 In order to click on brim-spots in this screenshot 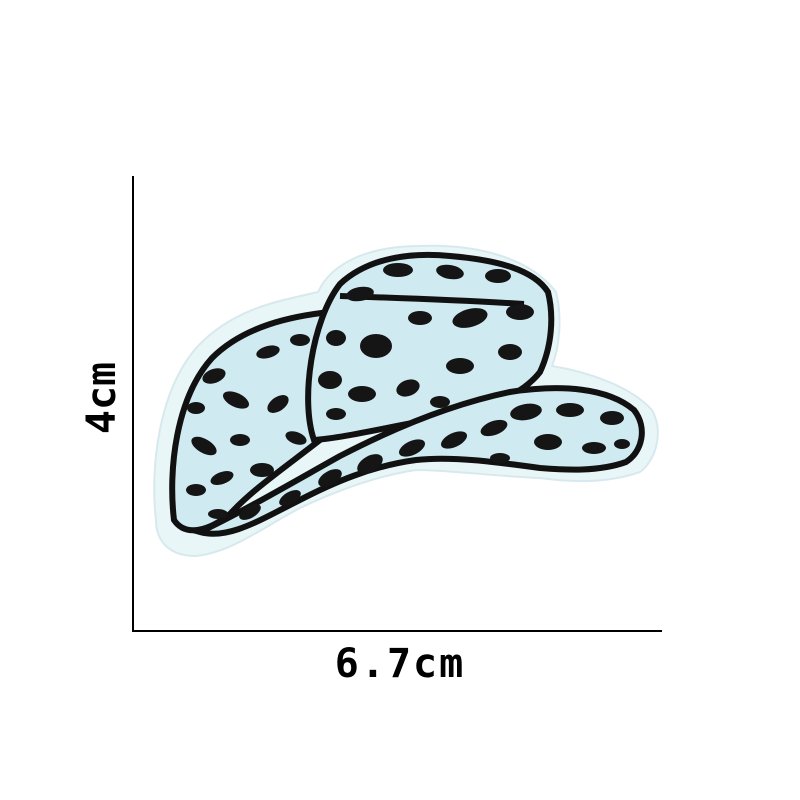, I will do `click(434, 461)`.